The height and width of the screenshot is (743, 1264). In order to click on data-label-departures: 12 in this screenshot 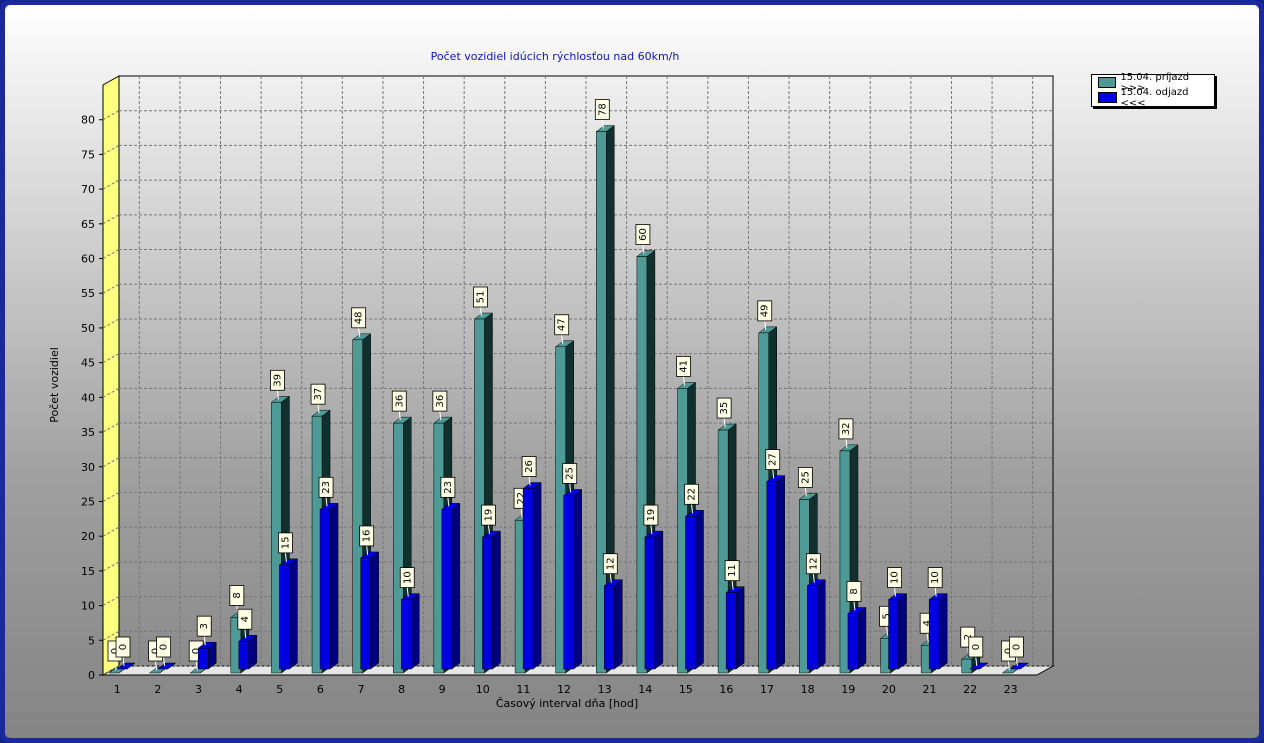, I will do `click(813, 563)`.